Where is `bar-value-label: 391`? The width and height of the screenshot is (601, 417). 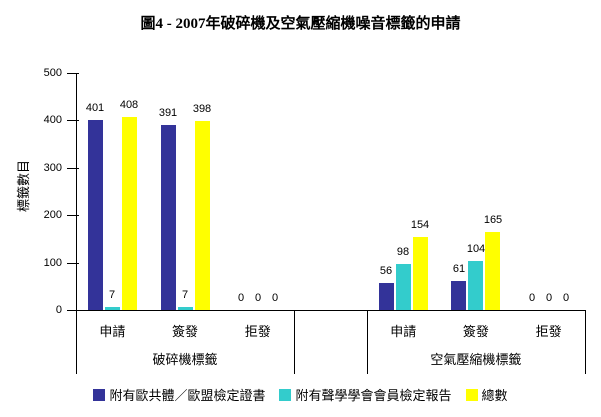
bar-value-label: 391 is located at coordinates (168, 113).